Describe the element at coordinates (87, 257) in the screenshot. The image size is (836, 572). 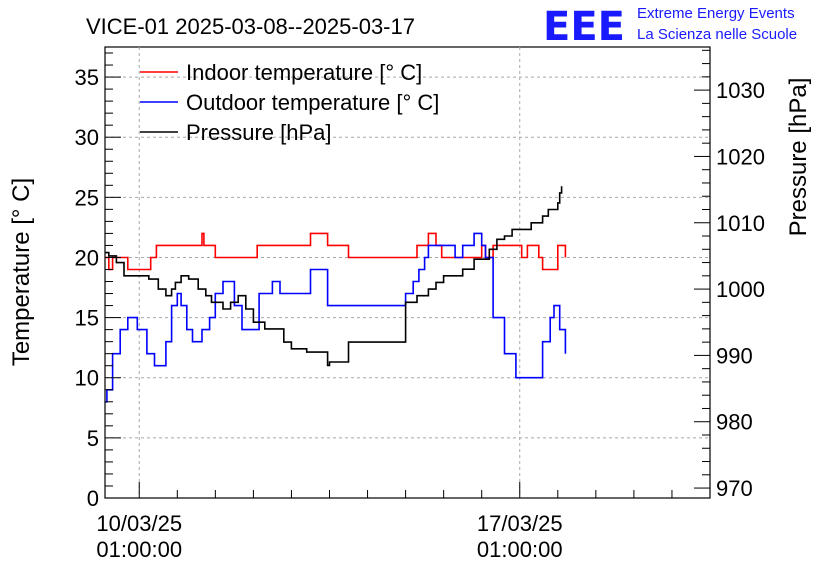
I see `y-tick-label: 20` at that location.